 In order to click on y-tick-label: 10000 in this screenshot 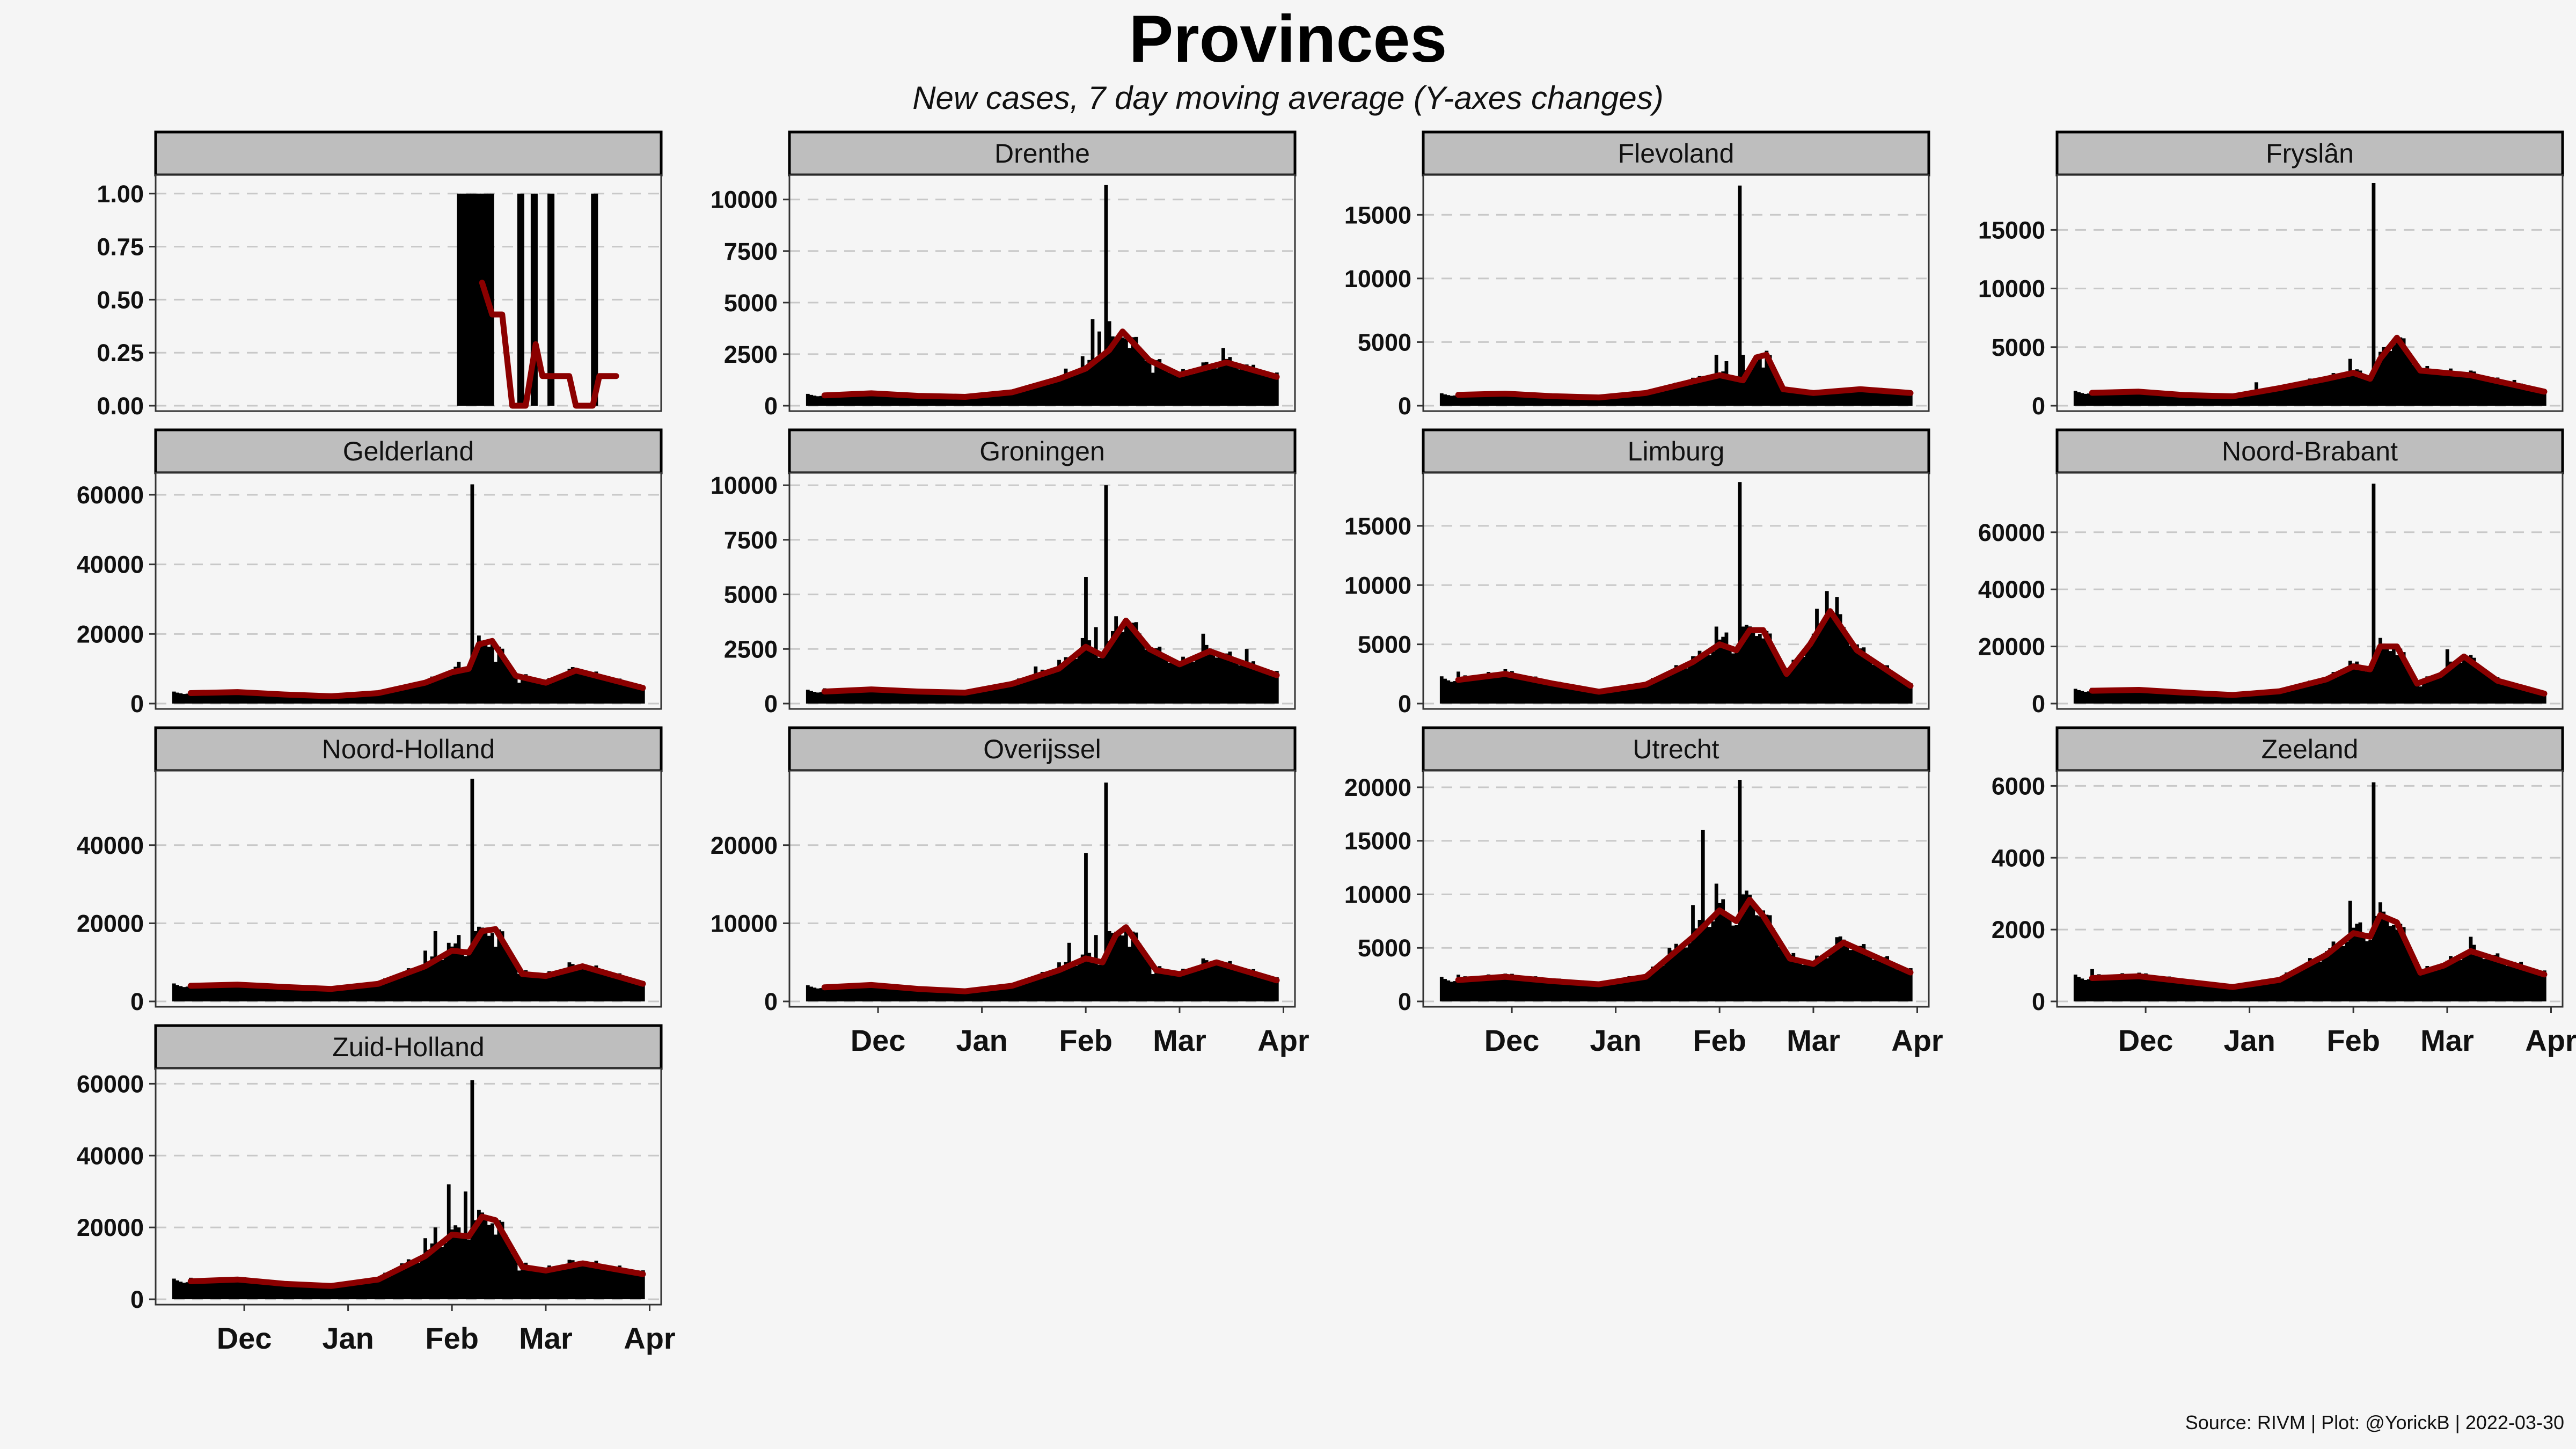, I will do `click(744, 923)`.